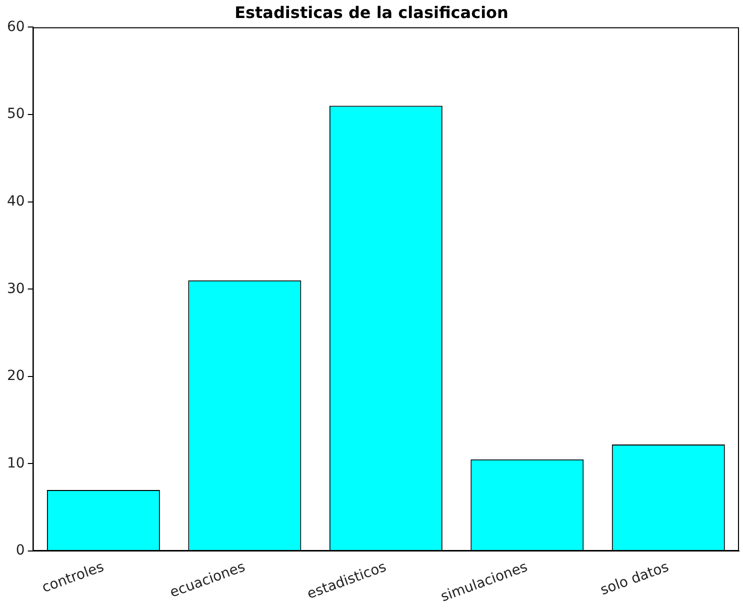 The width and height of the screenshot is (743, 609). What do you see at coordinates (20, 550) in the screenshot?
I see `y-tick-label: 0` at bounding box center [20, 550].